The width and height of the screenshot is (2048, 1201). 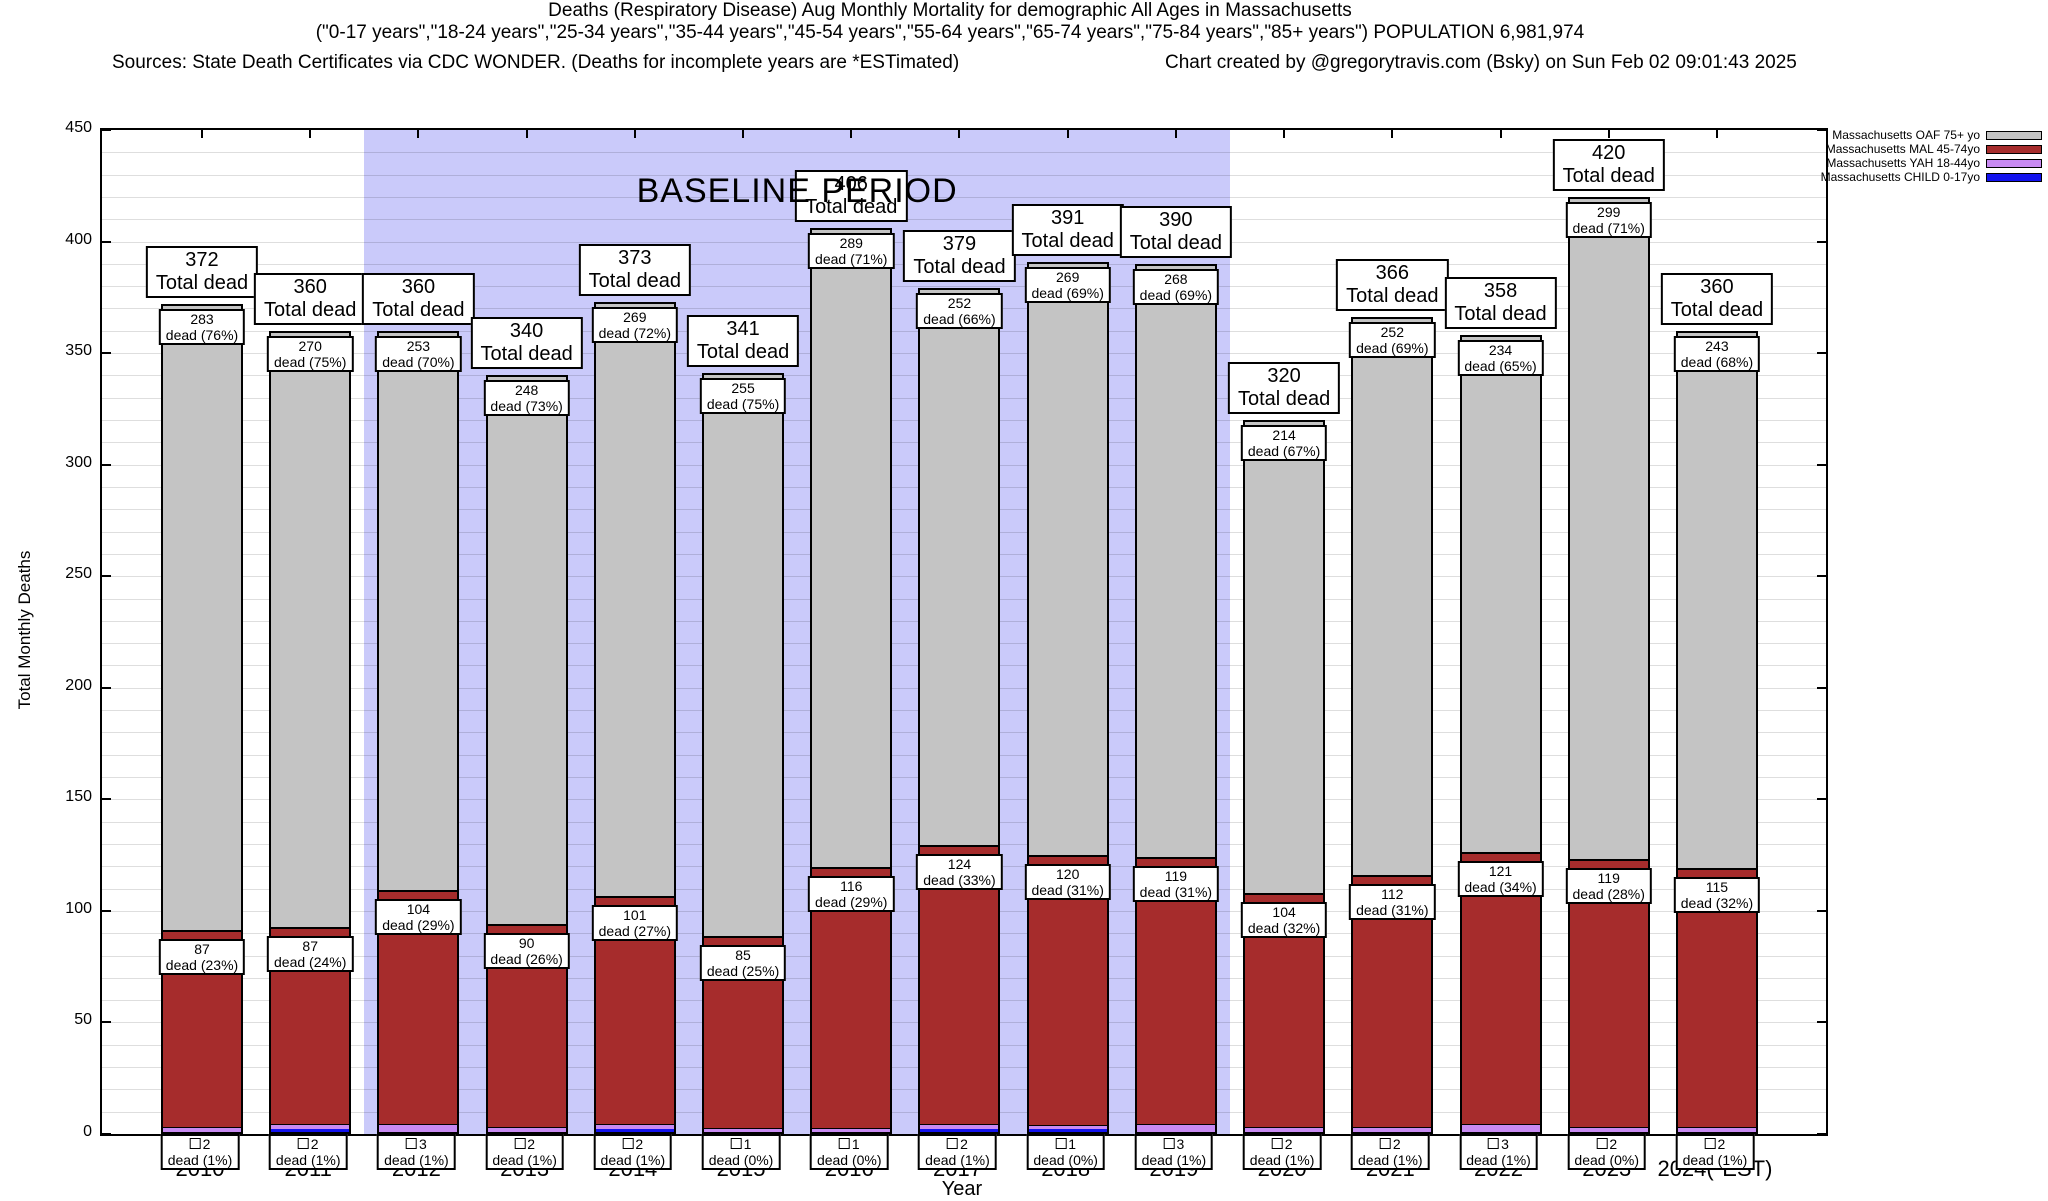 What do you see at coordinates (1284, 927) in the screenshot?
I see `mal-pct: dead (32%)` at bounding box center [1284, 927].